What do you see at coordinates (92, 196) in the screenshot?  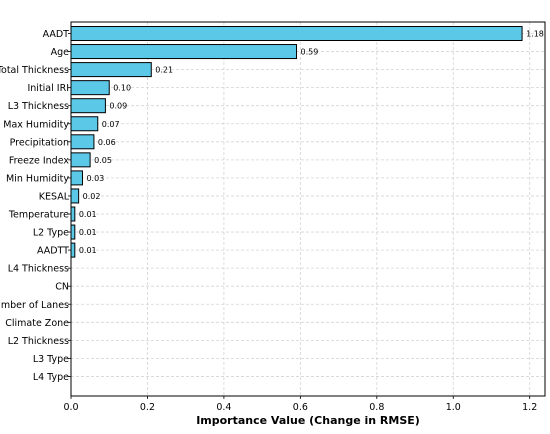 I see `data-label: 0.02` at bounding box center [92, 196].